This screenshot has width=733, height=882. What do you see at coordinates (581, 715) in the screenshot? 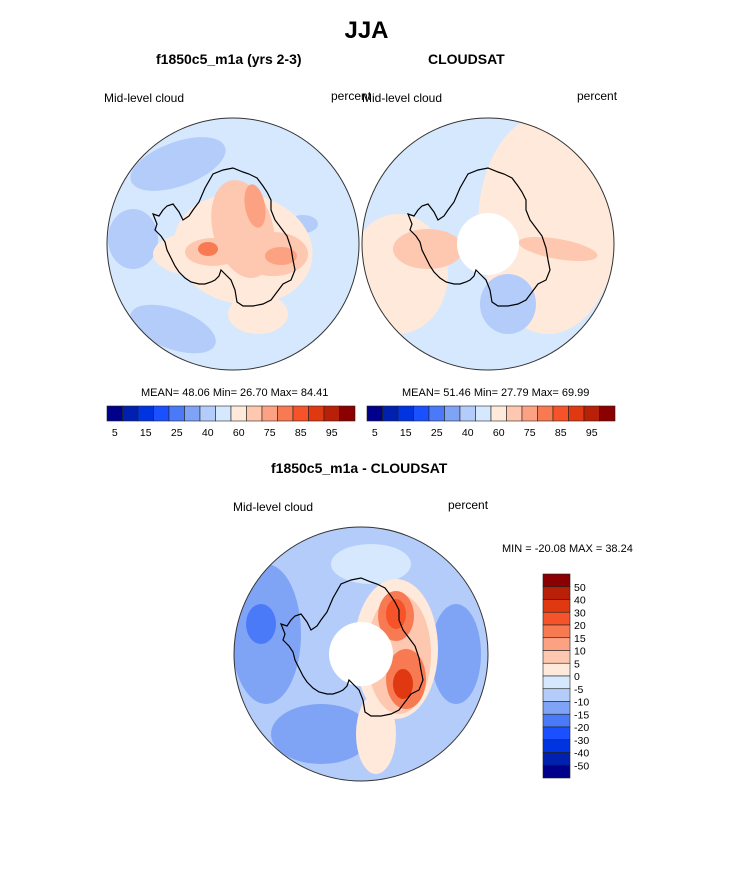
I see `colorbar-tick-label: -15` at bounding box center [581, 715].